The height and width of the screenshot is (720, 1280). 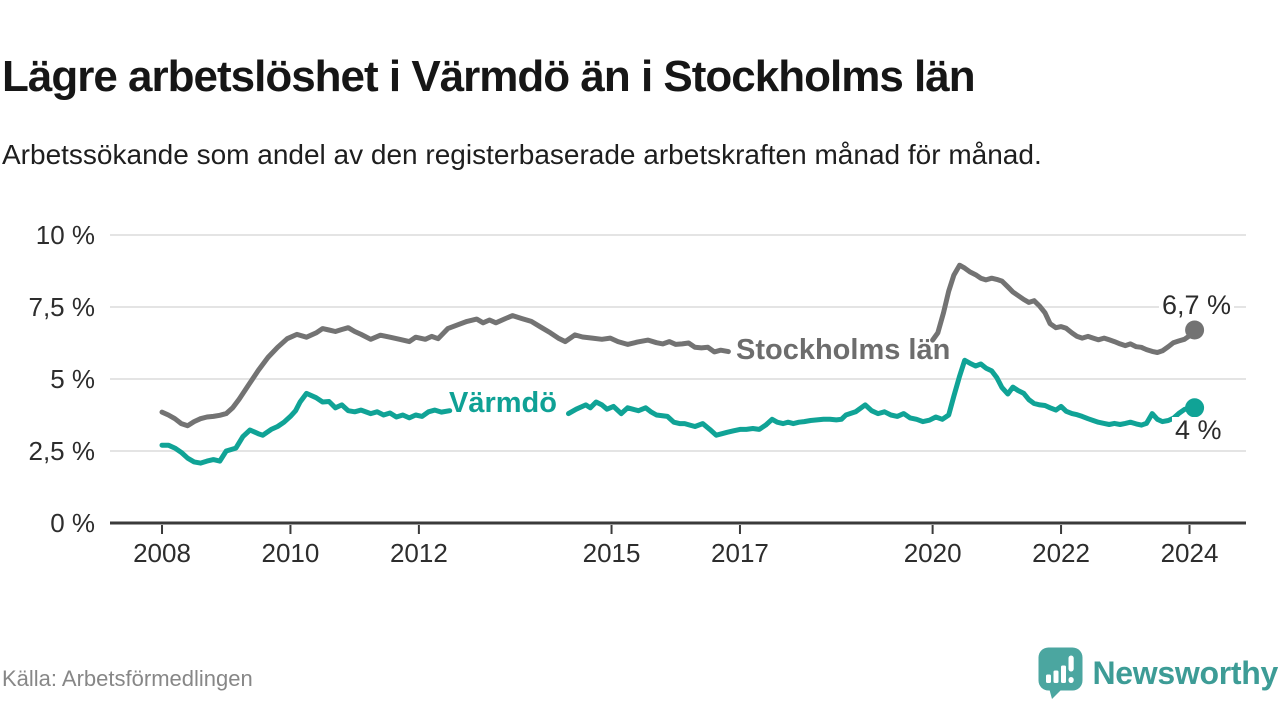 I want to click on series-label-stockholms-lan: Stockholms län, so click(x=843, y=350).